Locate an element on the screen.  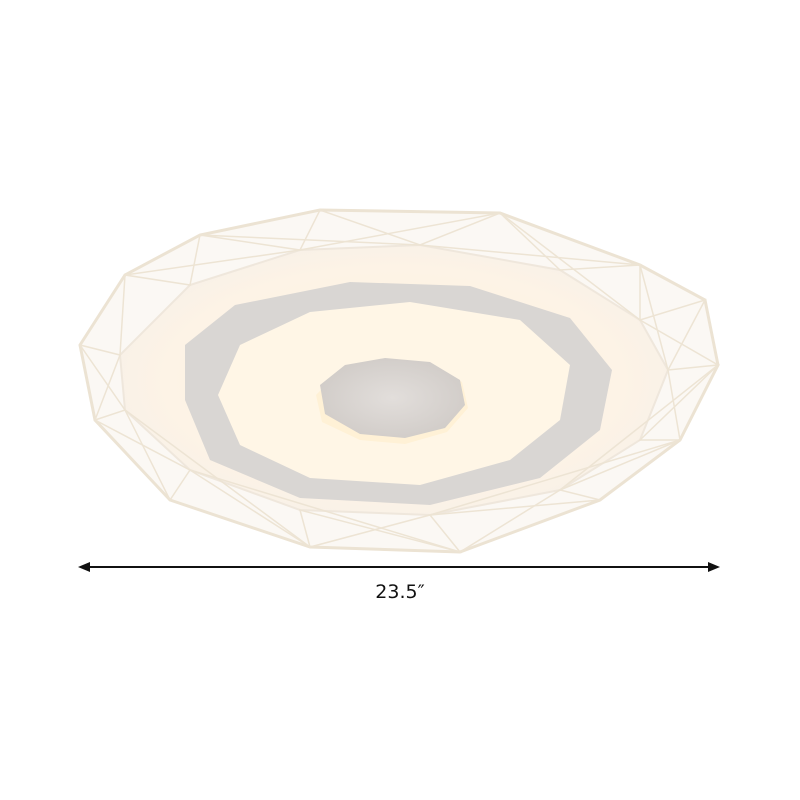
arrow-right-icon is located at coordinates (714, 567).